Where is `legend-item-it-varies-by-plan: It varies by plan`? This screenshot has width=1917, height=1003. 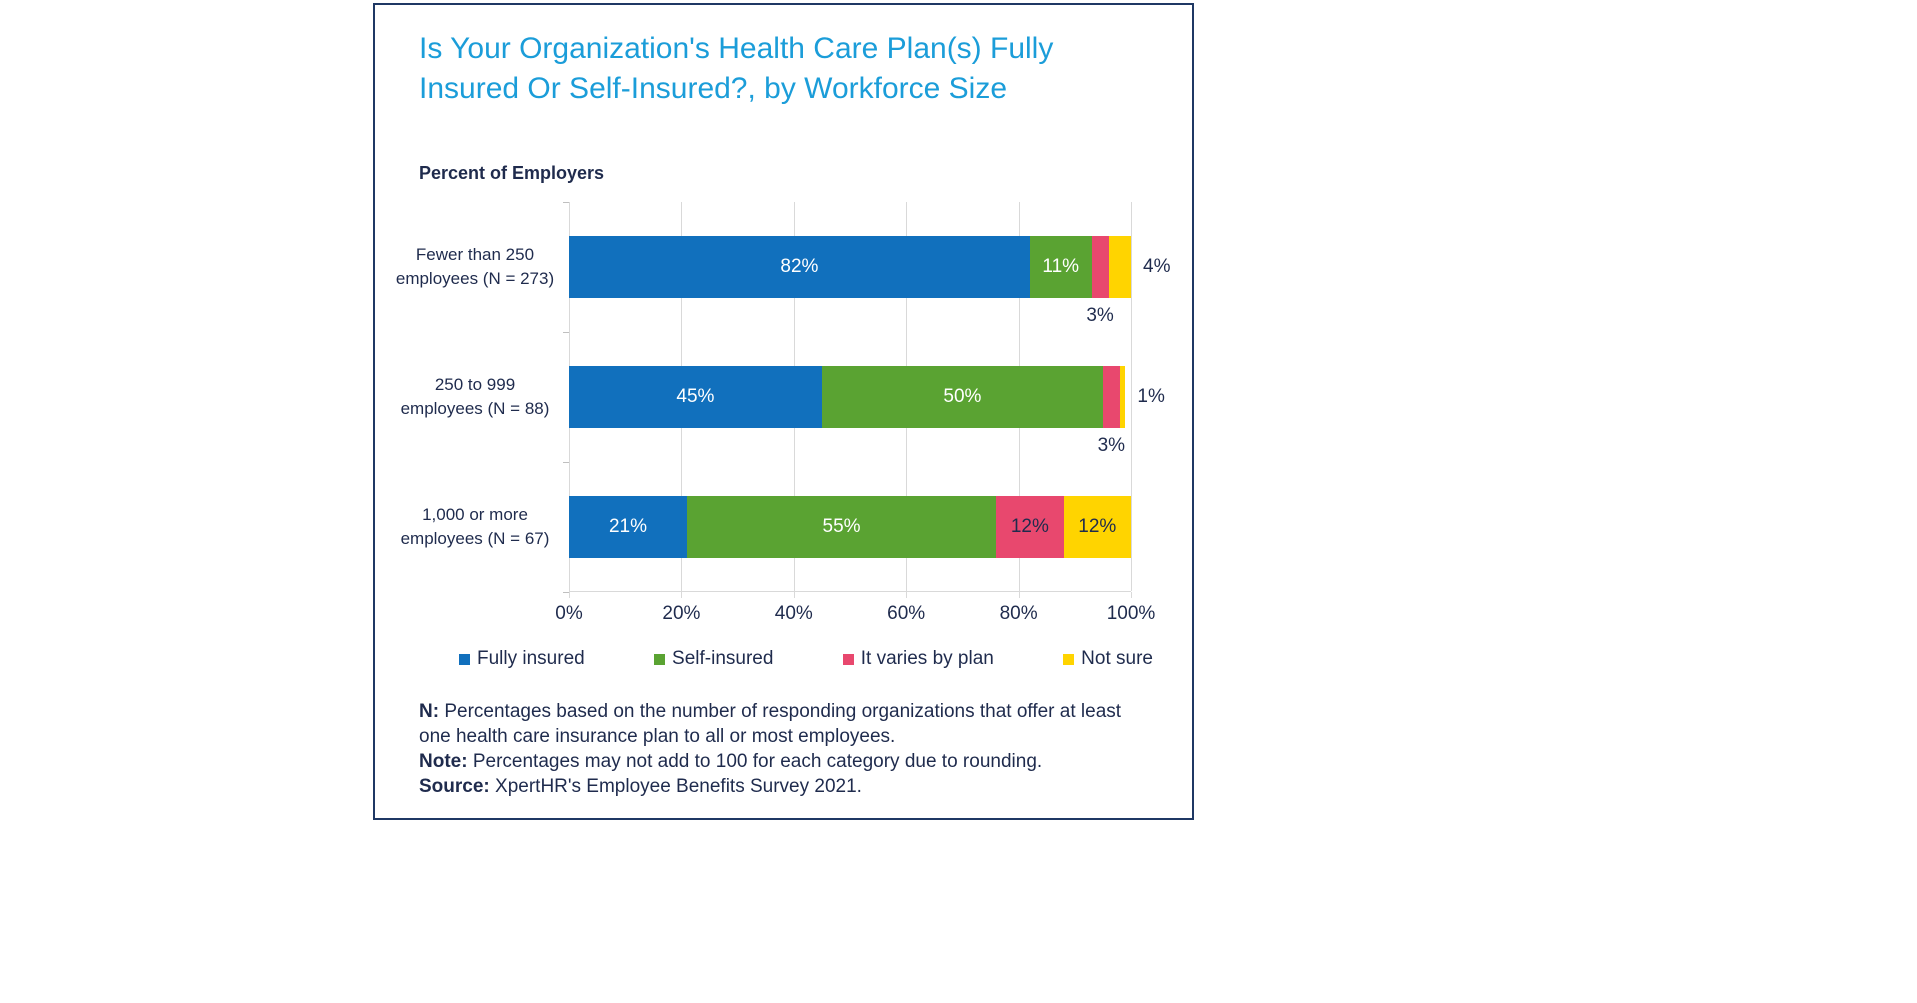 legend-item-it-varies-by-plan: It varies by plan is located at coordinates (918, 659).